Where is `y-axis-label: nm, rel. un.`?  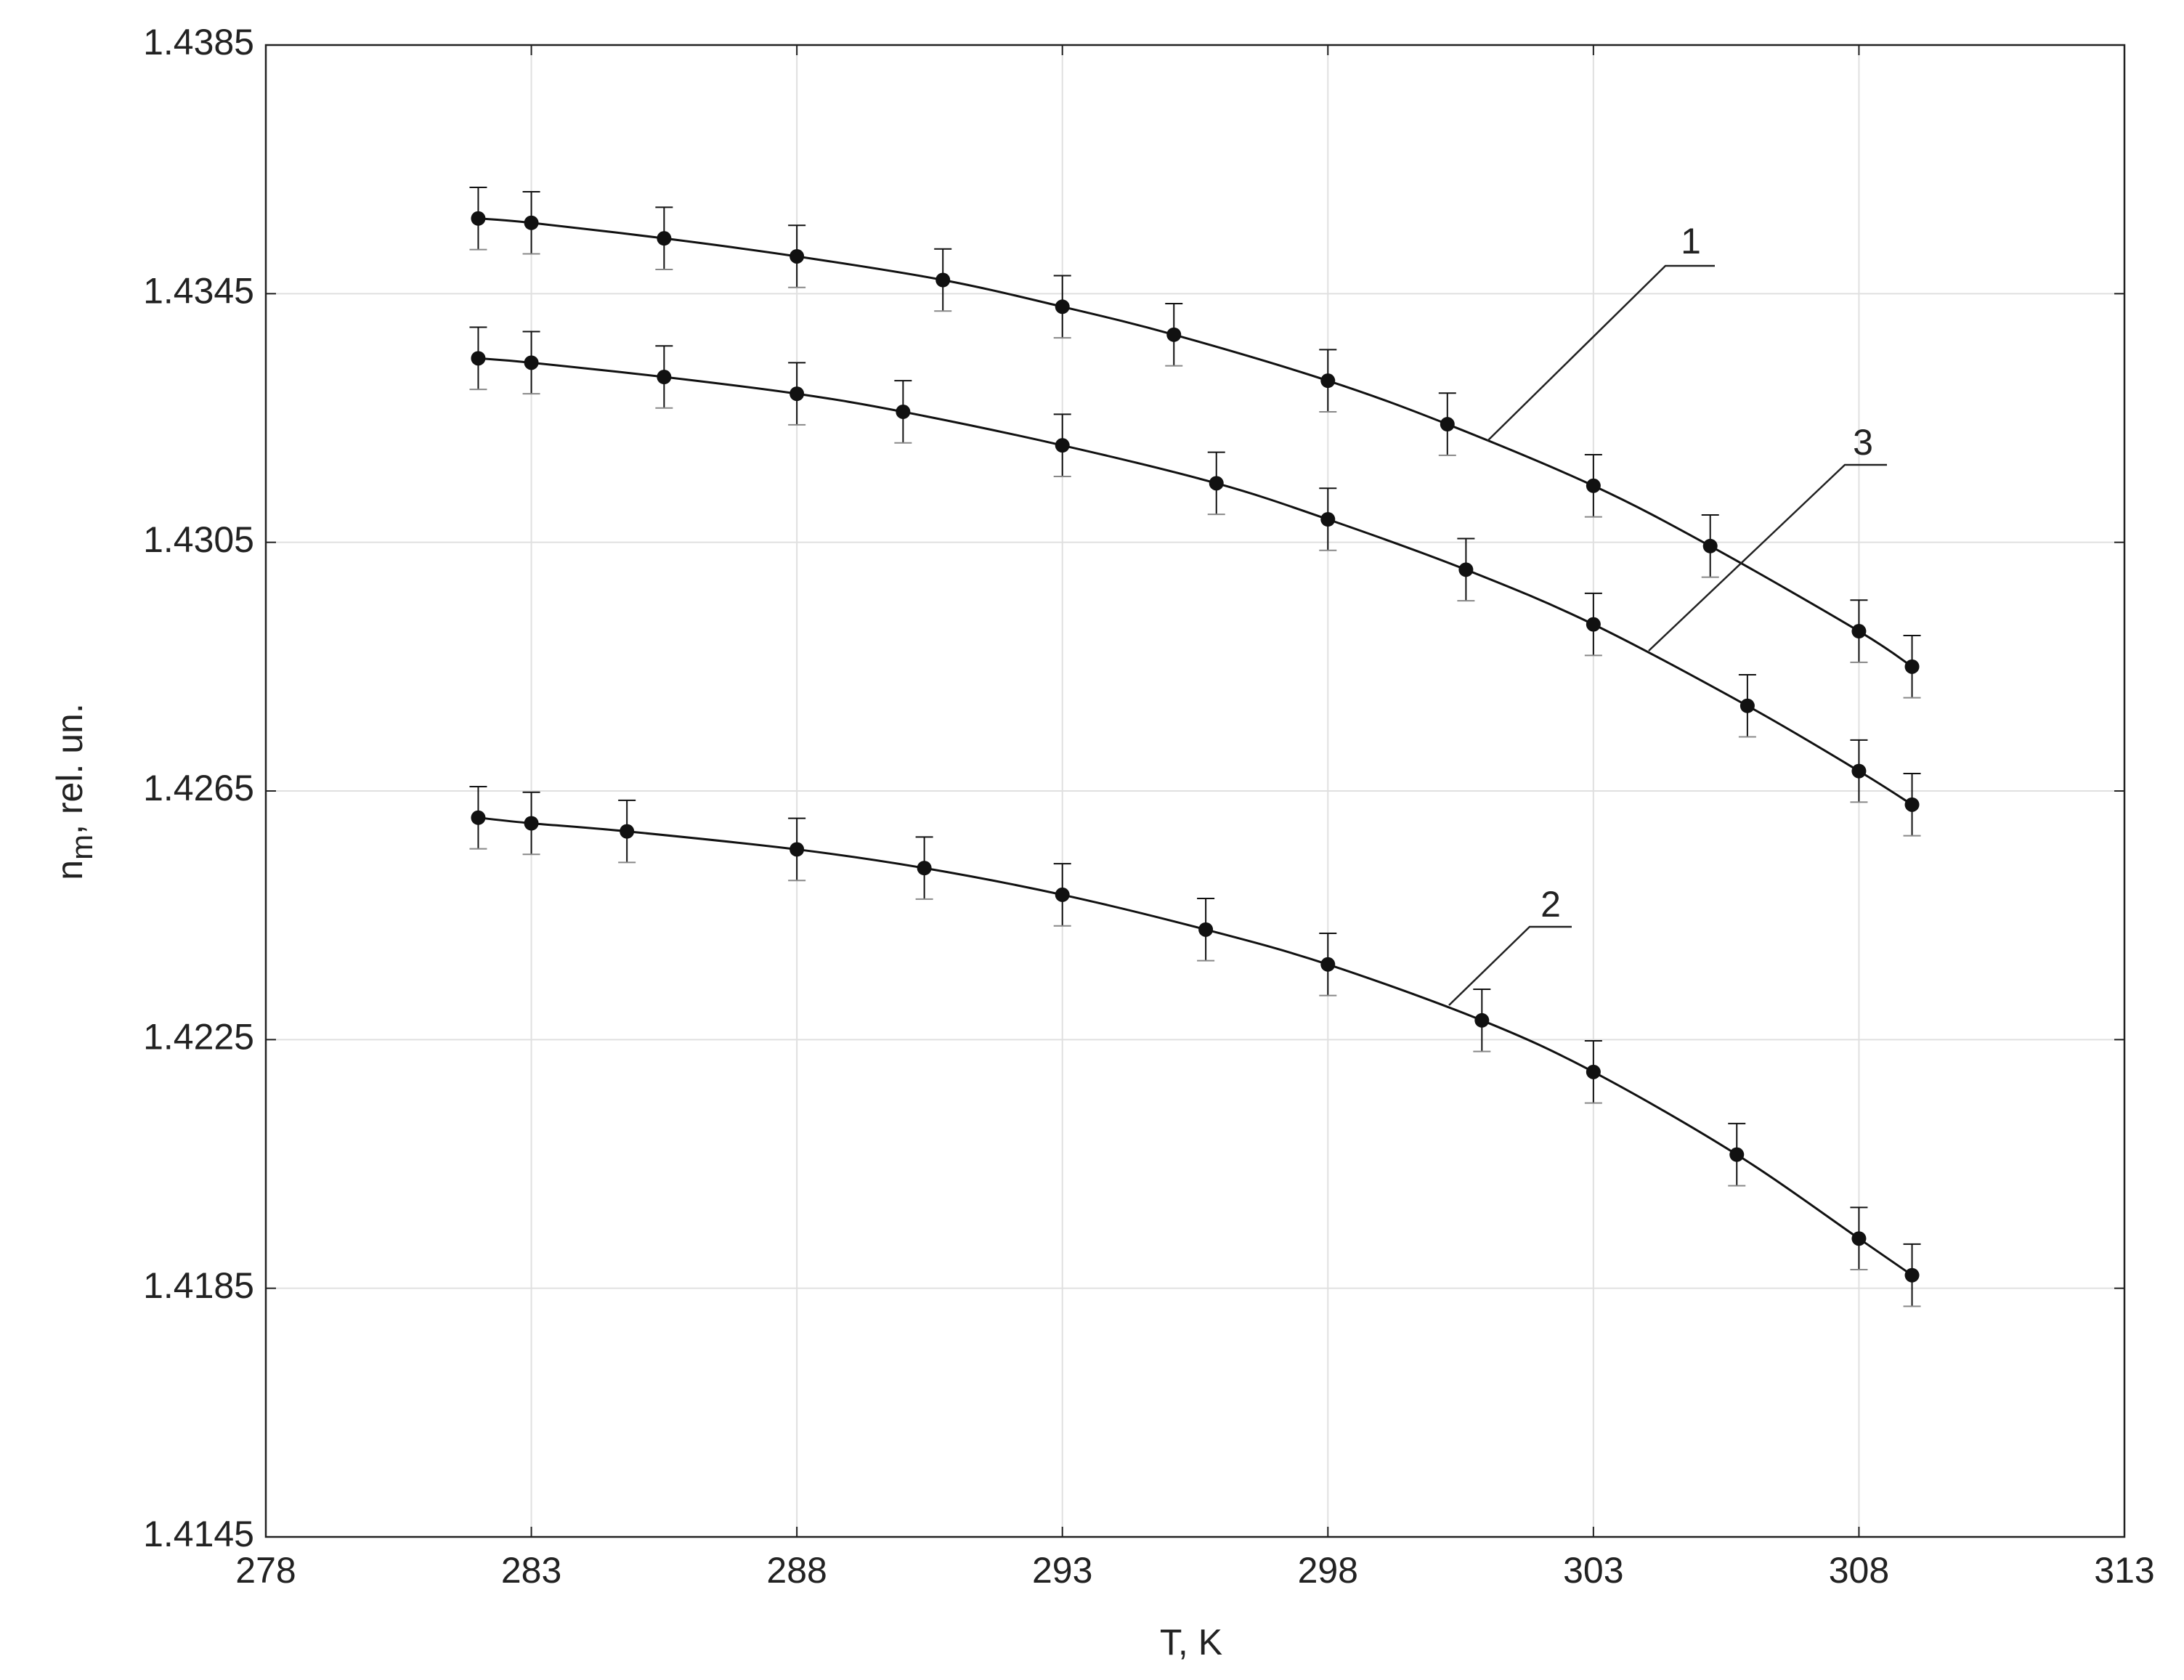
y-axis-label: nm, rel. un. is located at coordinates (74, 791).